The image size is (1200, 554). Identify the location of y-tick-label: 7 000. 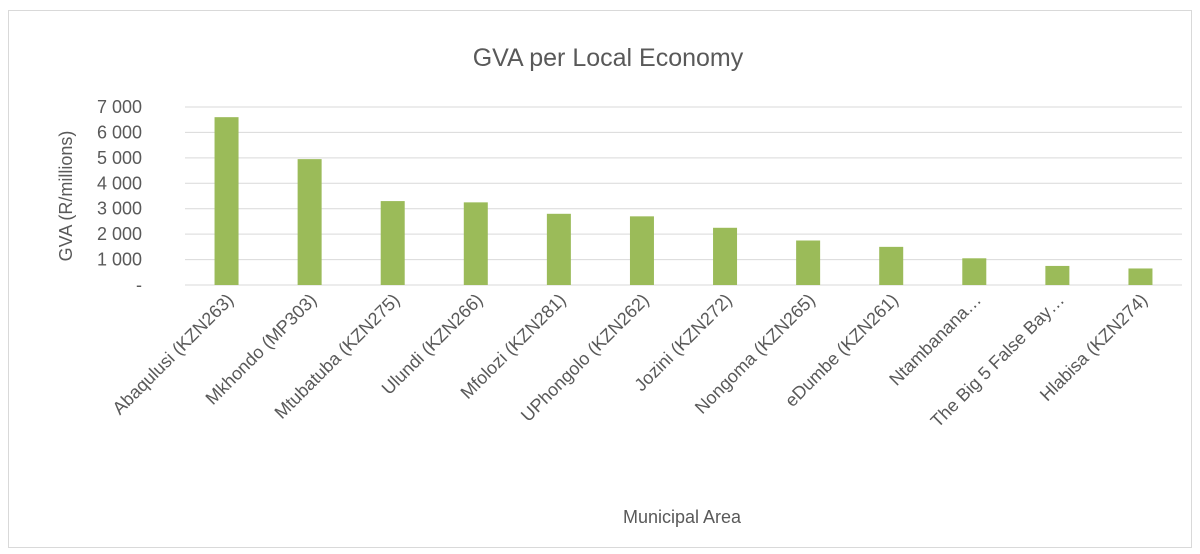
(119, 107).